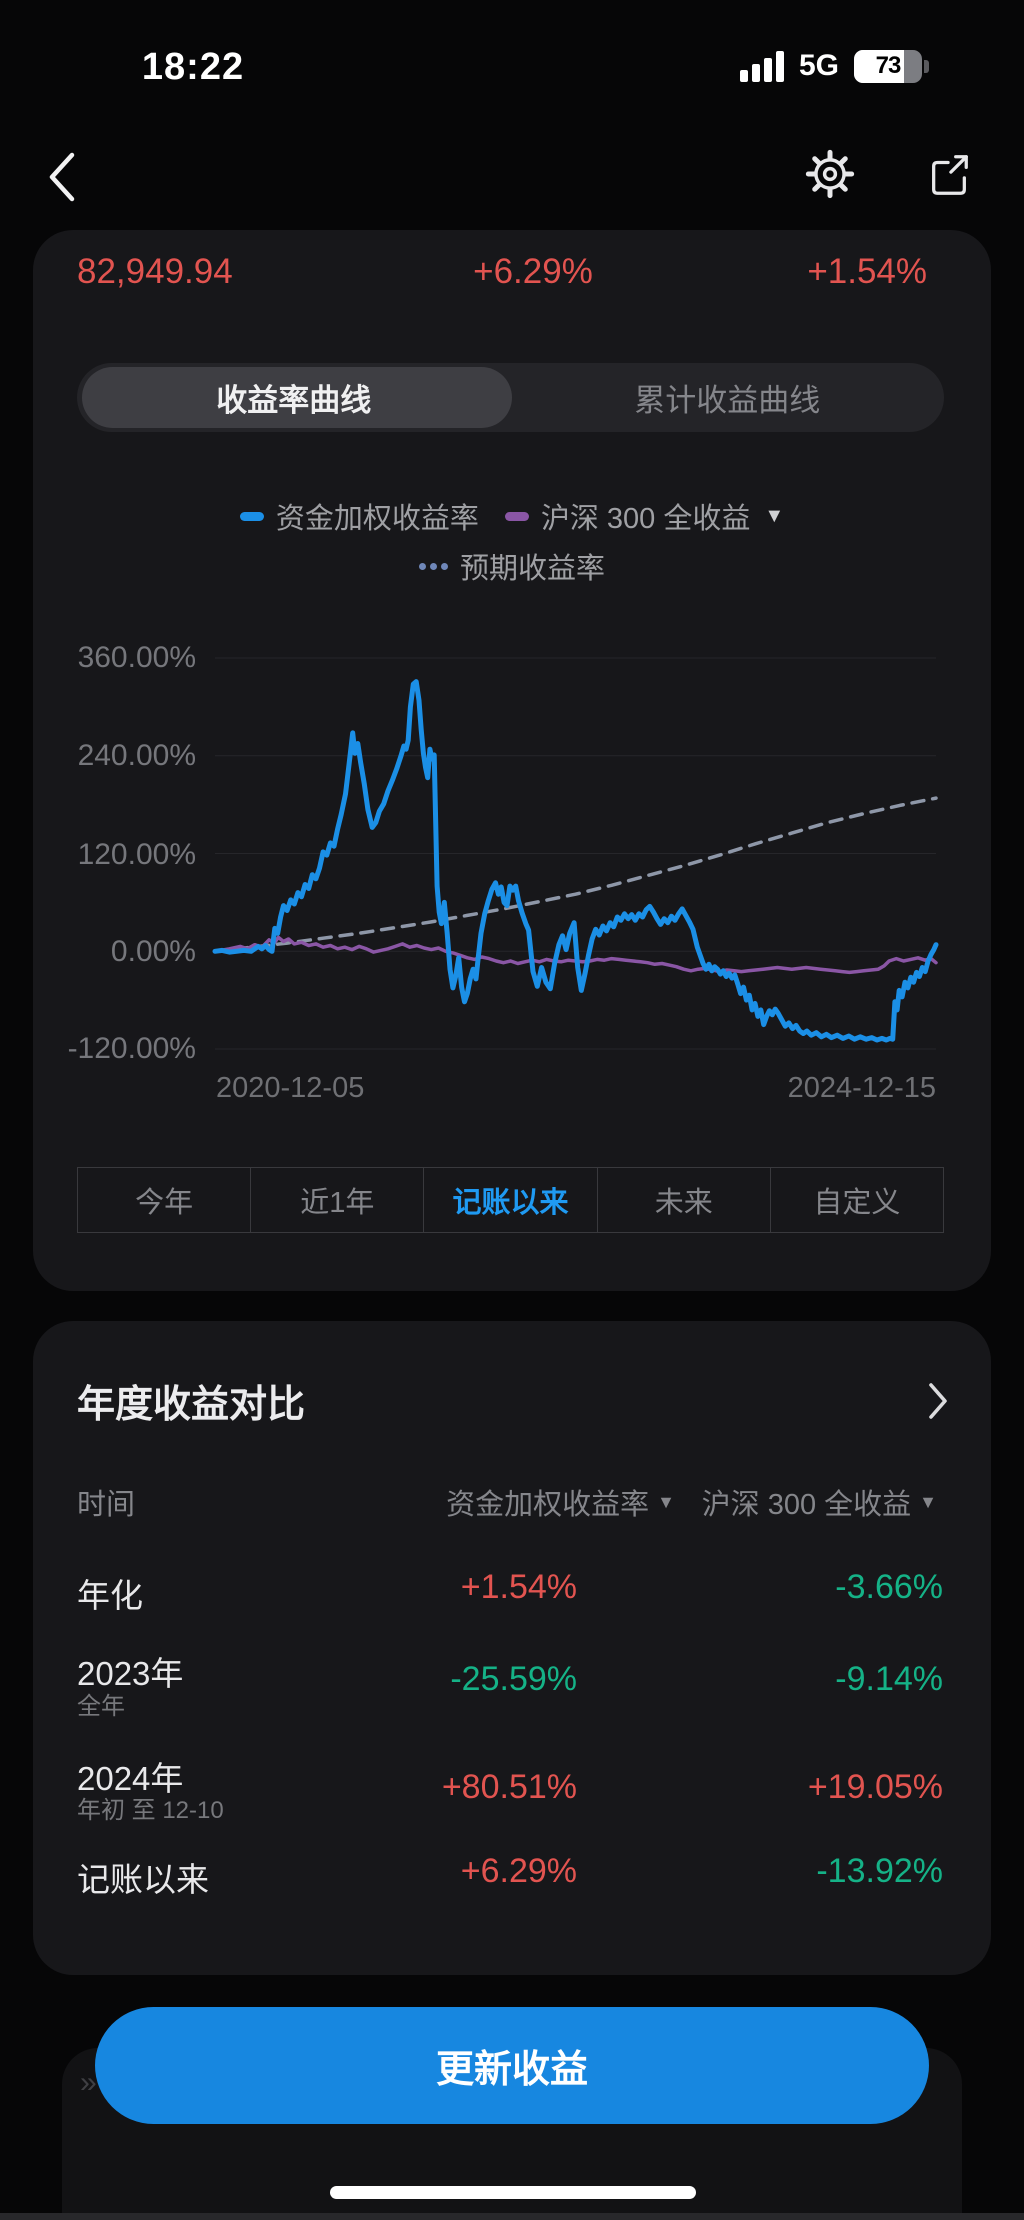 The image size is (1024, 2220). I want to click on battery-percent: 73, so click(888, 65).